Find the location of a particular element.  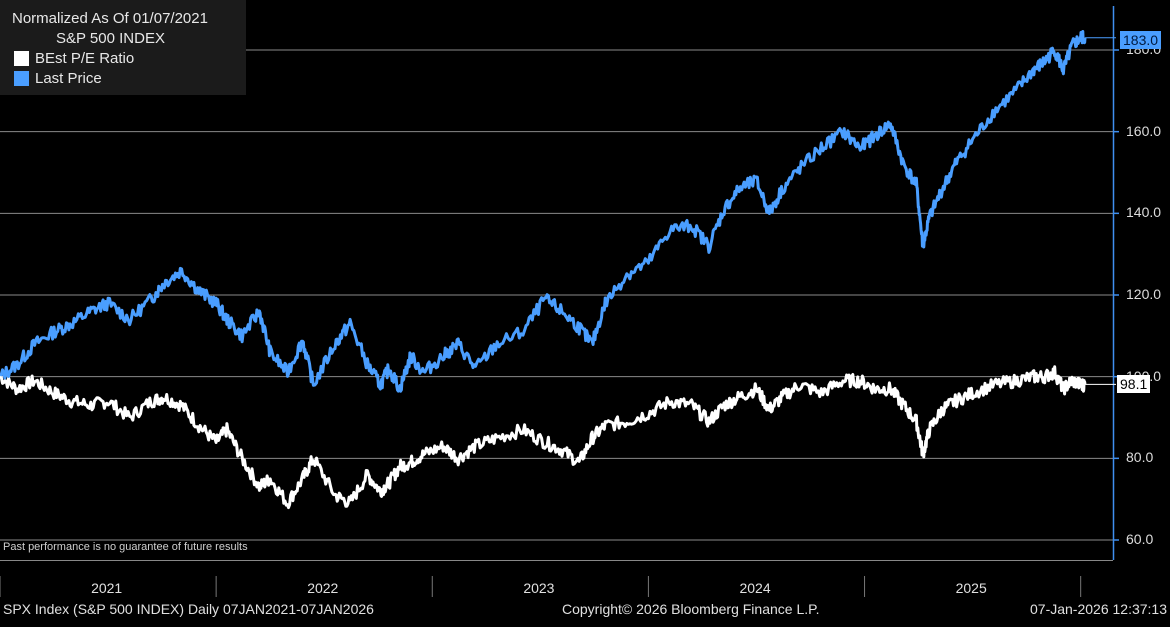

y-tick-label-140: 140.0 is located at coordinates (1144, 212).